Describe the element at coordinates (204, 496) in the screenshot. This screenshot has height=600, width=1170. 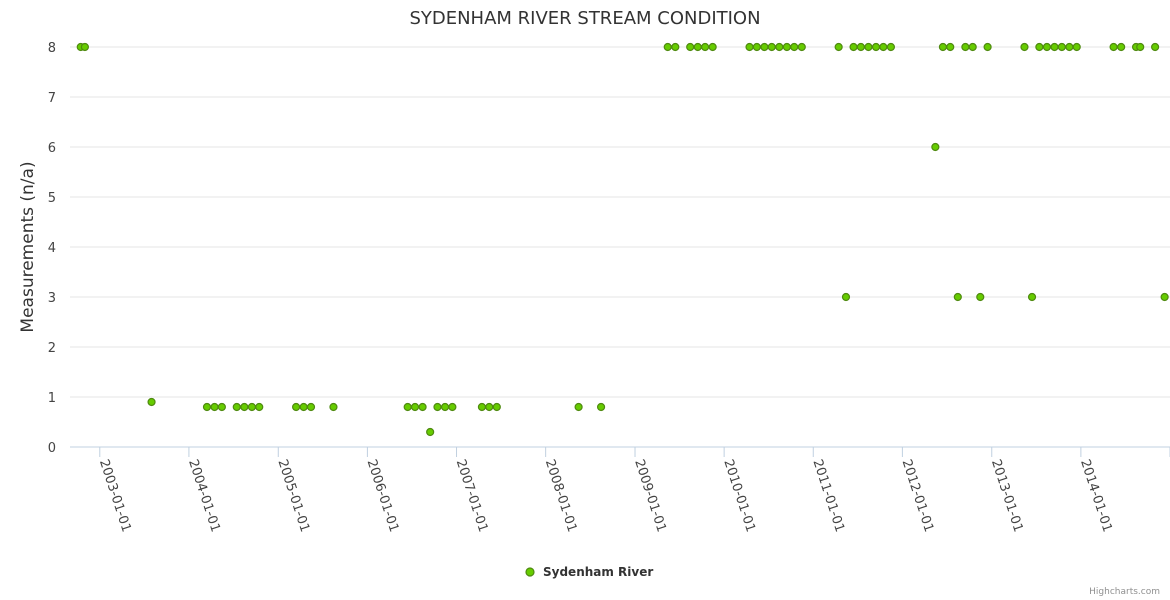
I see `x-tick-label: 2004-01-01` at that location.